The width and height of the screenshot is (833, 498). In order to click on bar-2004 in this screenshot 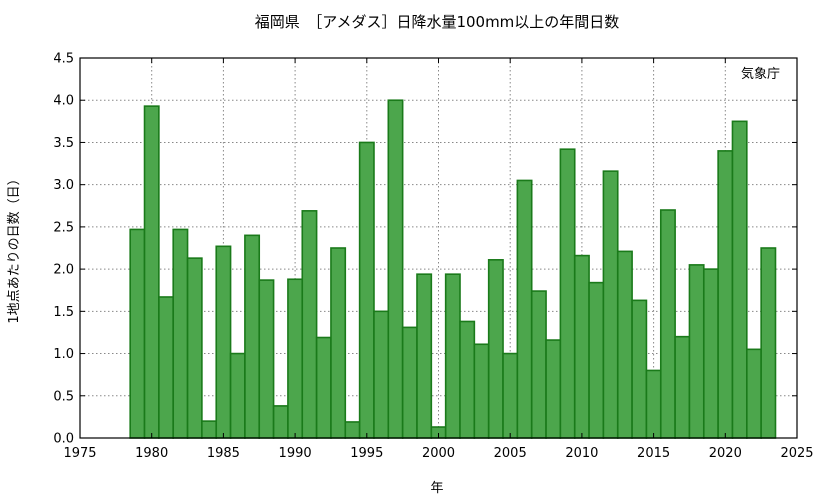, I will do `click(495, 349)`.